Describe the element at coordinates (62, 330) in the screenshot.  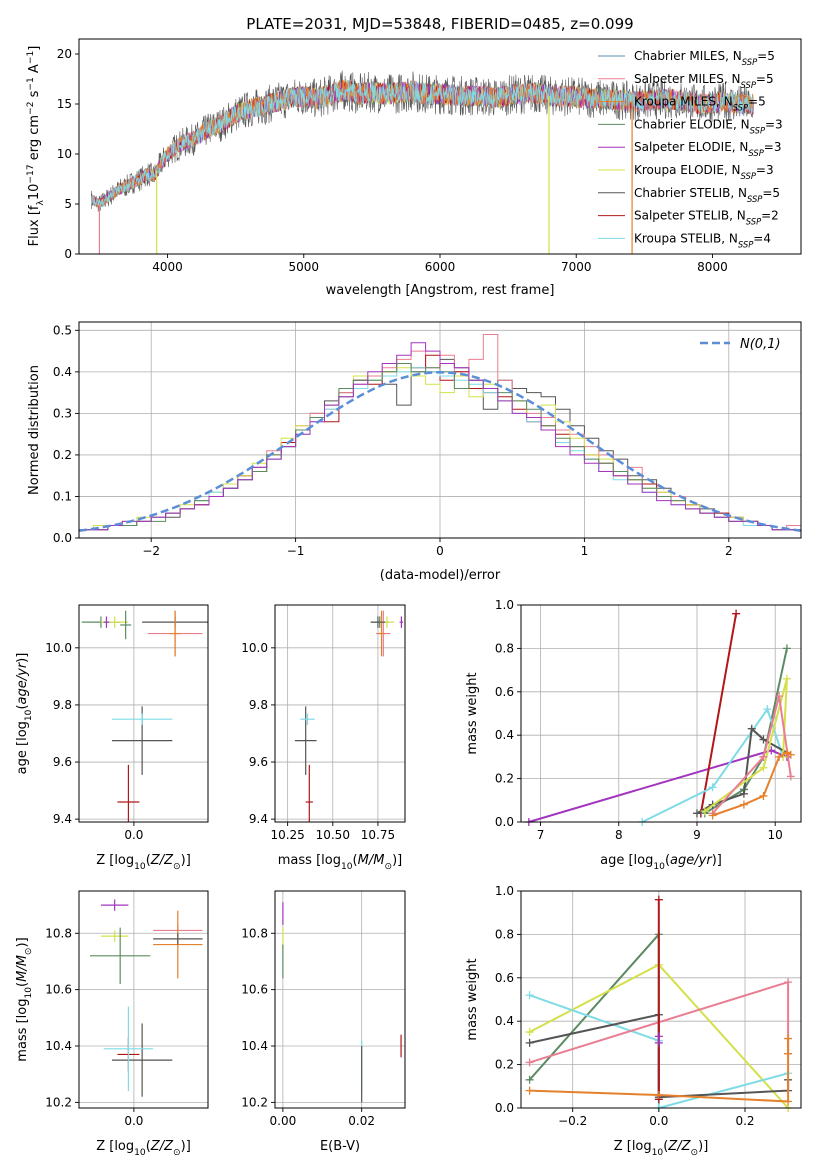
I see `y-tick-label: 0.5` at that location.